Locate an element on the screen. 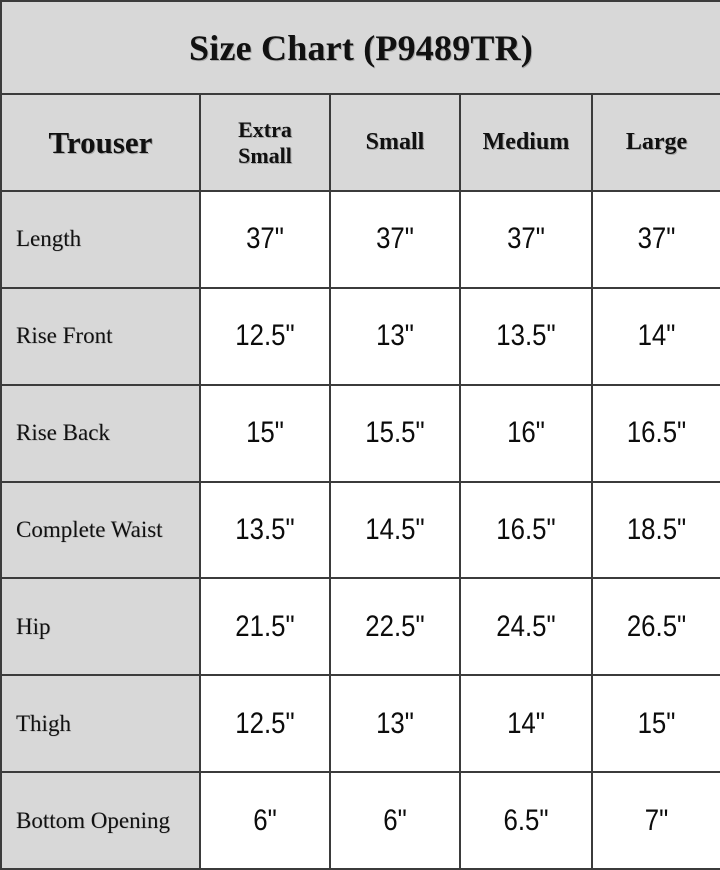 This screenshot has width=720, height=870. cell-bottom-opening-medium: 6.5" is located at coordinates (526, 820).